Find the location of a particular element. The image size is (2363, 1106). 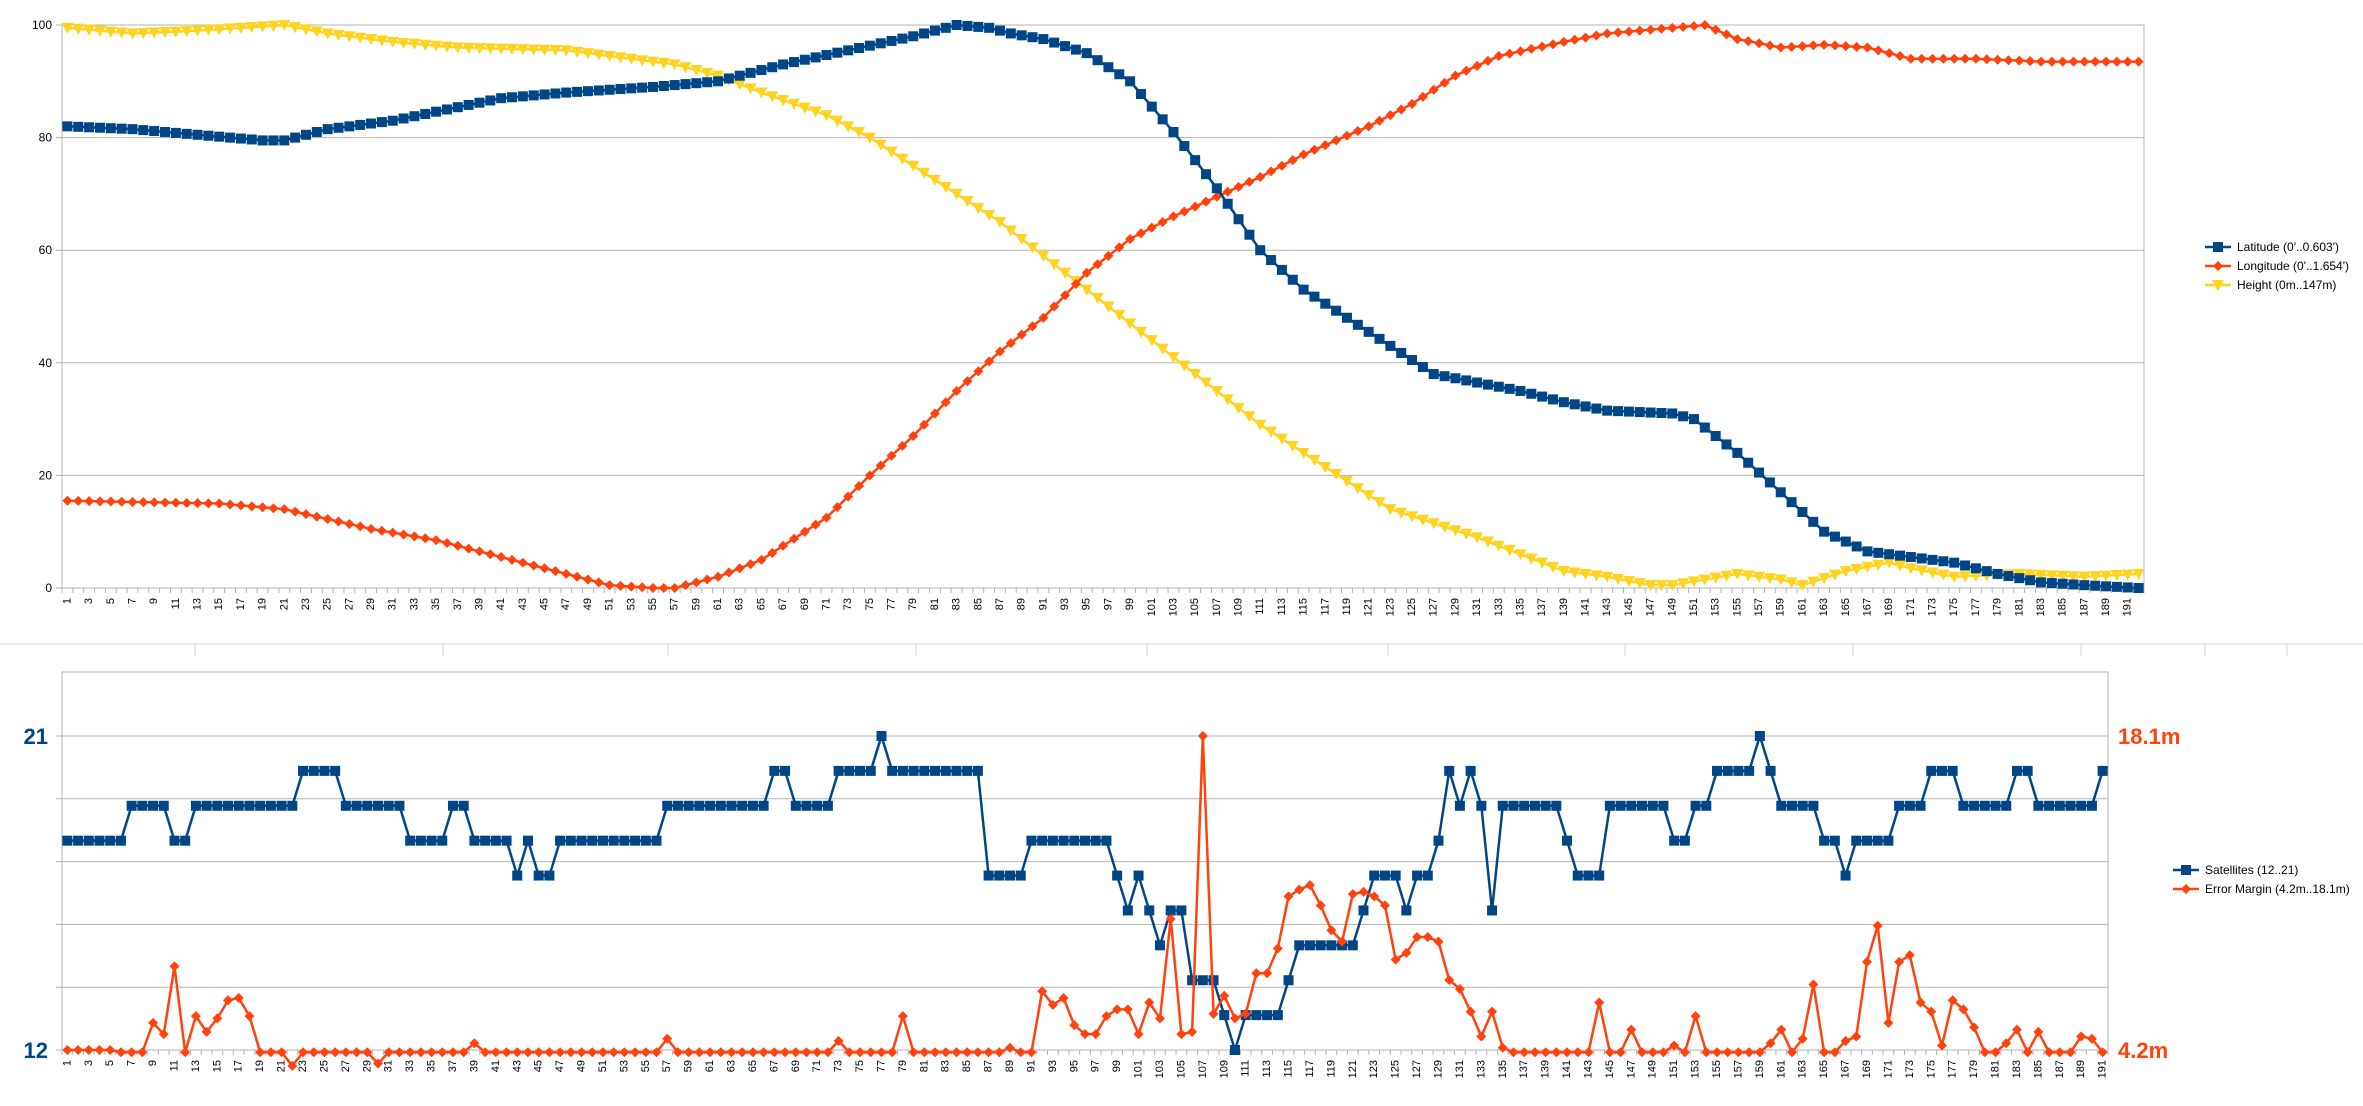

right-axis-max-label: 18.1m is located at coordinates (2149, 736).